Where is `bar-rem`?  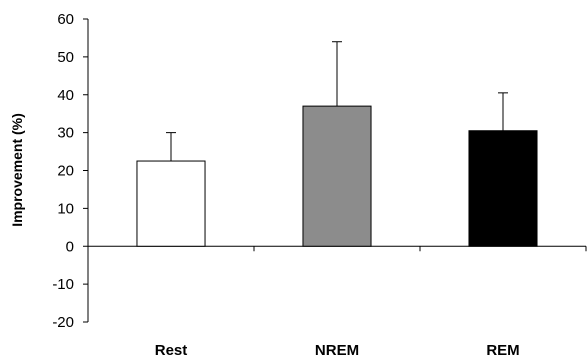 bar-rem is located at coordinates (503, 188).